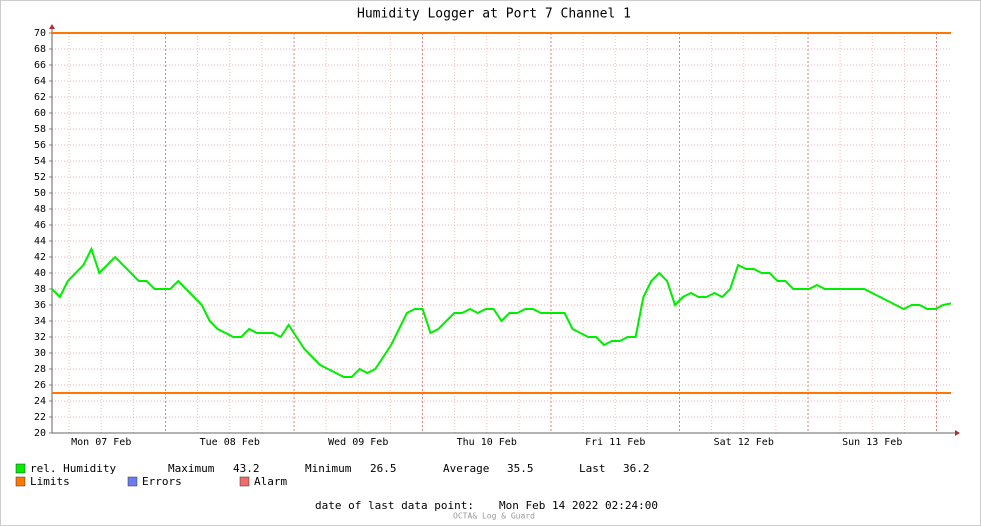 The image size is (981, 526). Describe the element at coordinates (40, 433) in the screenshot. I see `y-tick-label: 20` at that location.